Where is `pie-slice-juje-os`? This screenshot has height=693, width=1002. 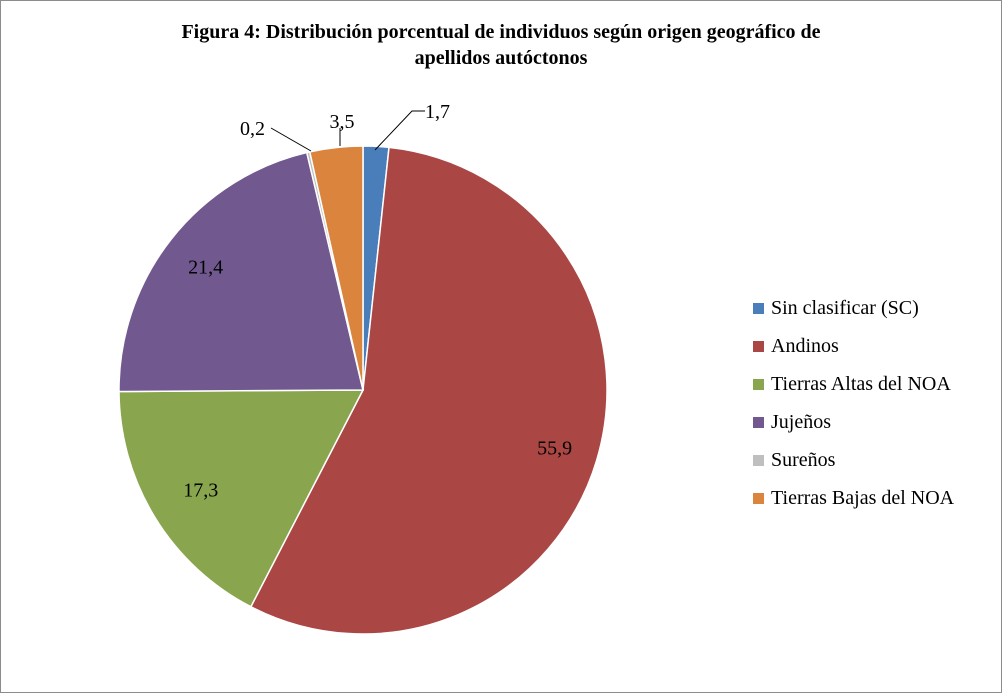 pie-slice-juje-os is located at coordinates (241, 272).